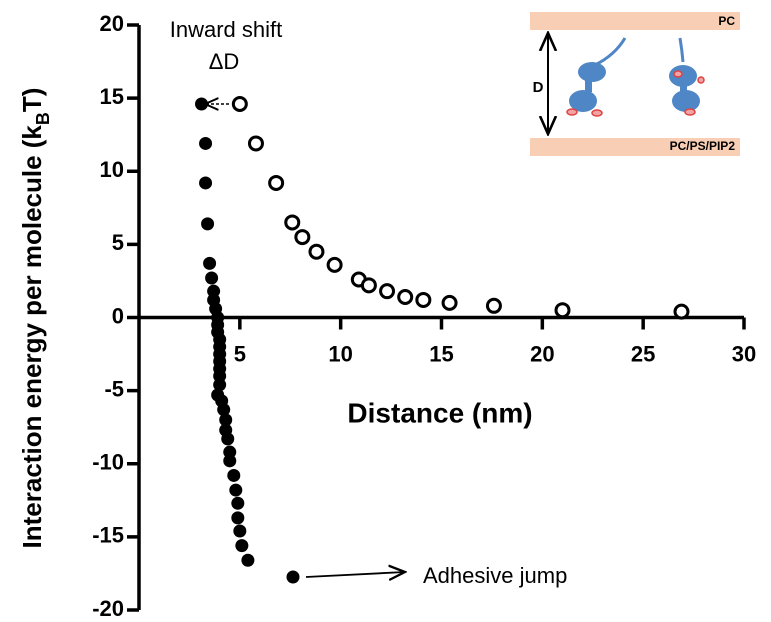  What do you see at coordinates (224, 61) in the screenshot?
I see `annotation: ΔD` at bounding box center [224, 61].